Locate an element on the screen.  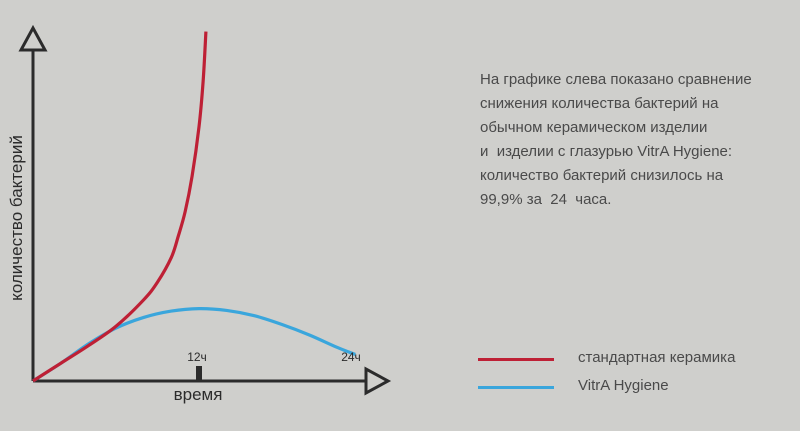
x-tick-label: 12ч is located at coordinates (197, 357).